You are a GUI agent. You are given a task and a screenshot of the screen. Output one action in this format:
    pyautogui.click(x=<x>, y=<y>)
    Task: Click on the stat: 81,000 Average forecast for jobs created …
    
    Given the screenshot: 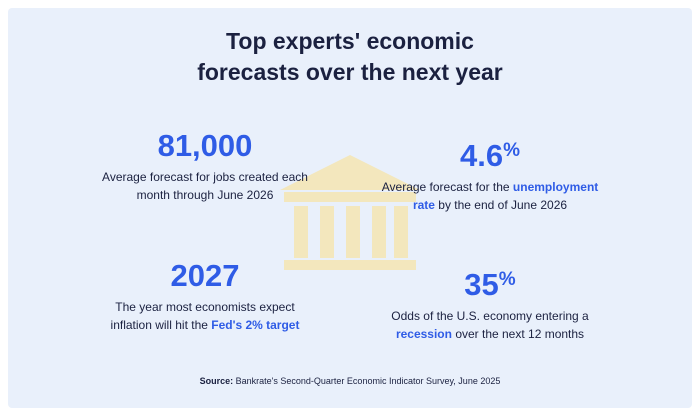 What is the action you would take?
    pyautogui.click(x=205, y=166)
    